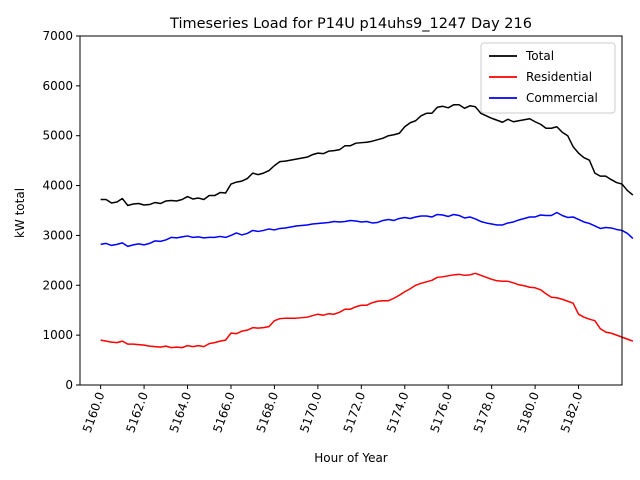  I want to click on y-tick-label: 6000, so click(57, 86).